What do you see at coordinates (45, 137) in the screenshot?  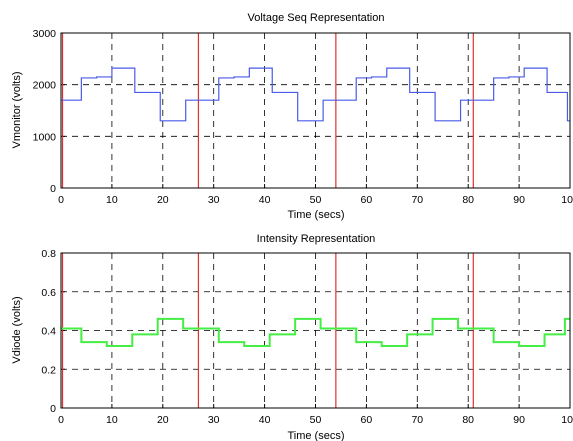 I see `y-tick-label: 1000` at bounding box center [45, 137].